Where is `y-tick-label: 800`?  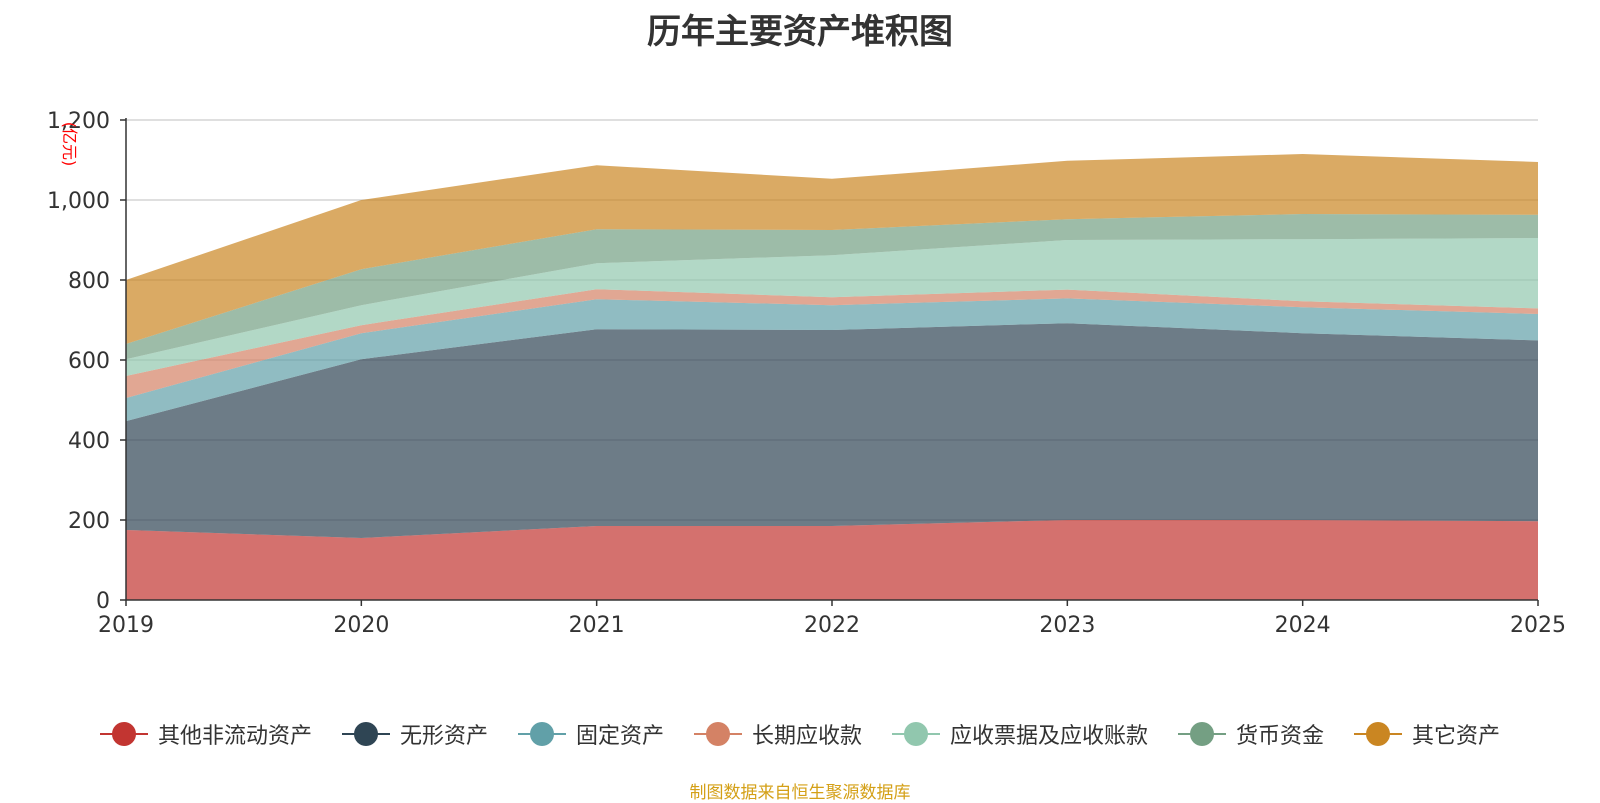 y-tick-label: 800 is located at coordinates (89, 281).